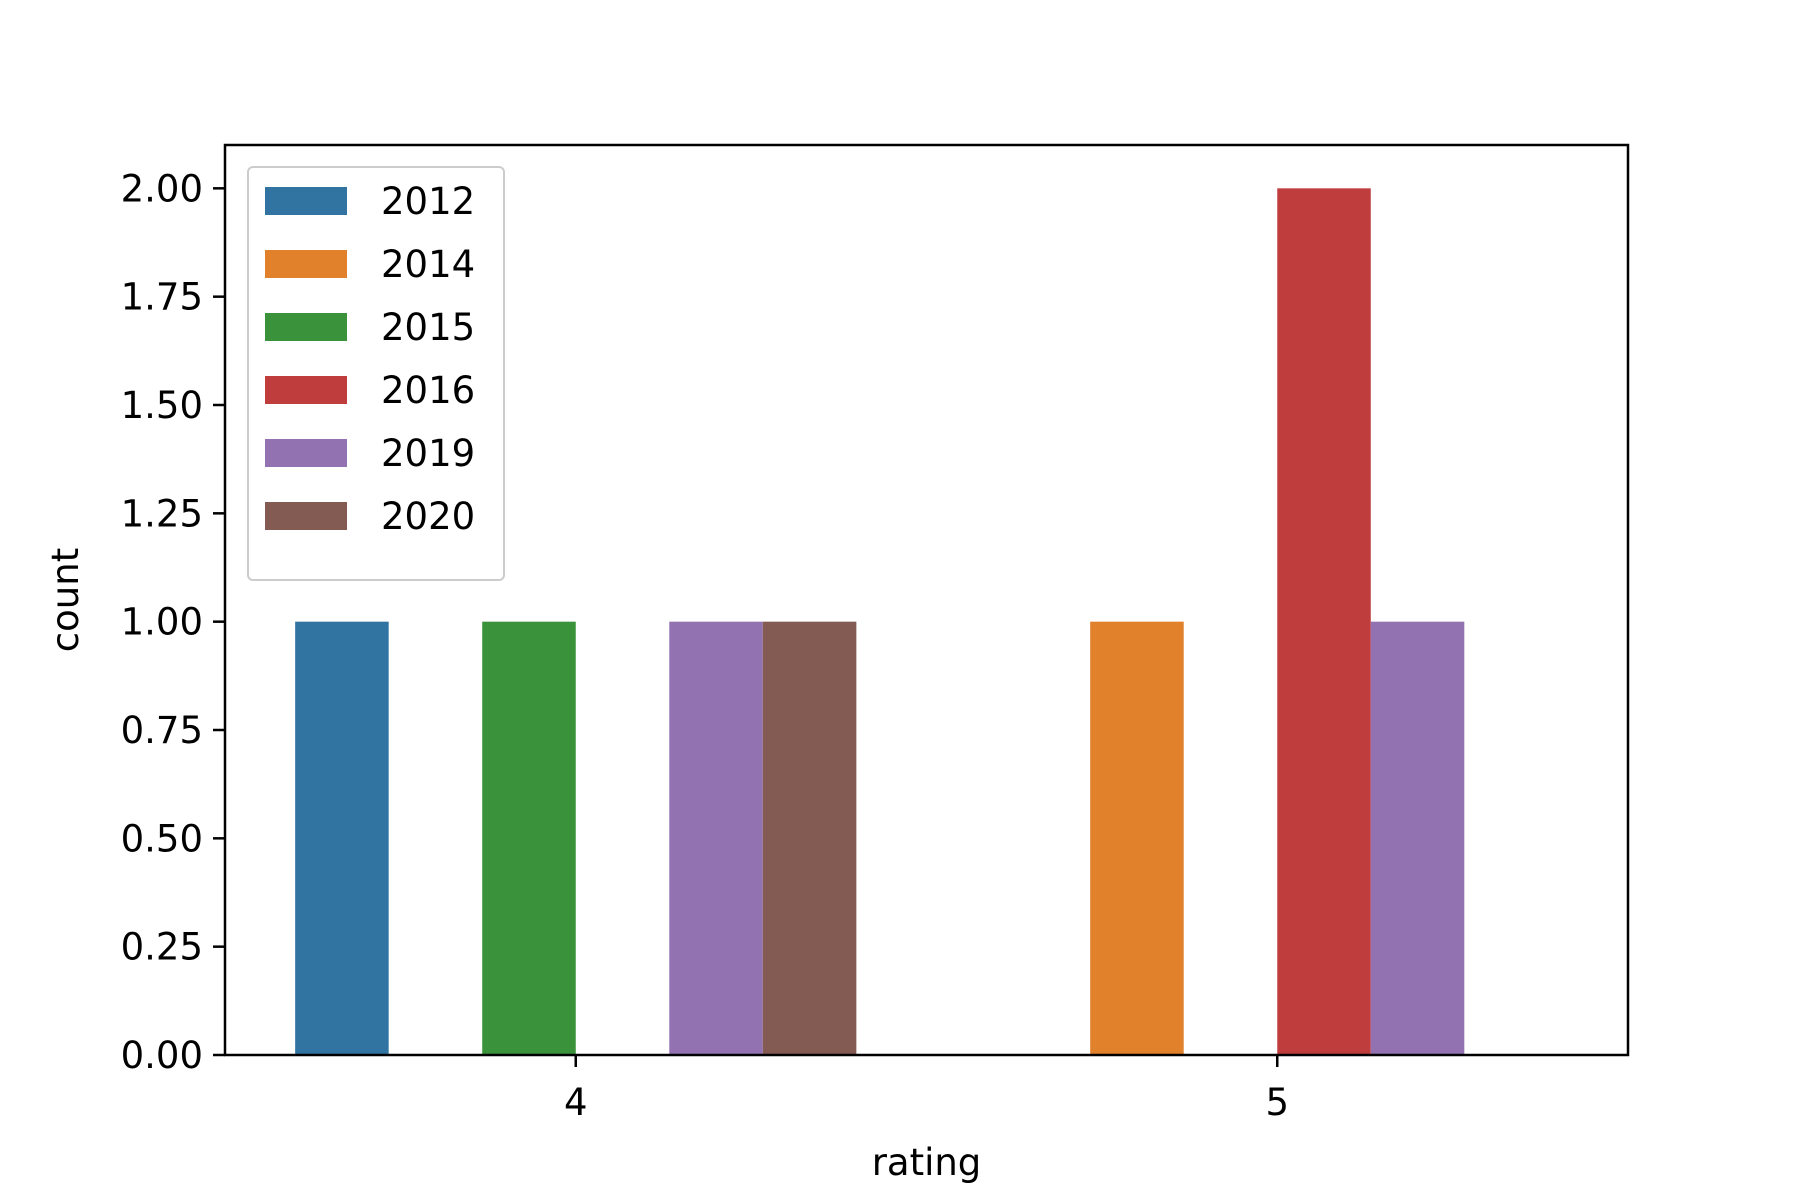 The height and width of the screenshot is (1200, 1800). Describe the element at coordinates (306, 453) in the screenshot. I see `legend-swatch-2019` at that location.